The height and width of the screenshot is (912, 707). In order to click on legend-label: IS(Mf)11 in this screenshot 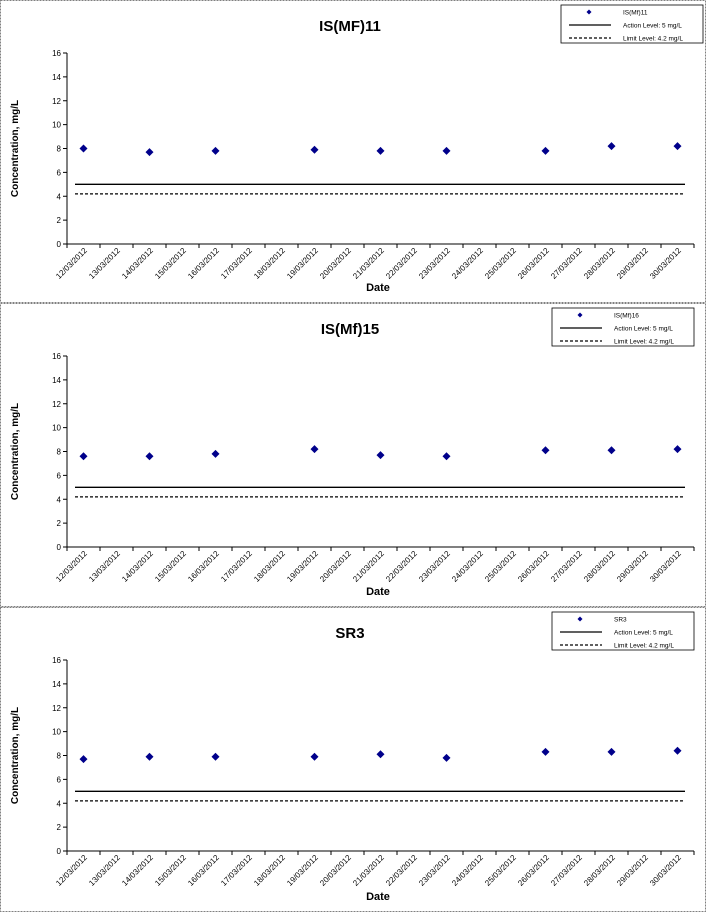, I will do `click(635, 13)`.